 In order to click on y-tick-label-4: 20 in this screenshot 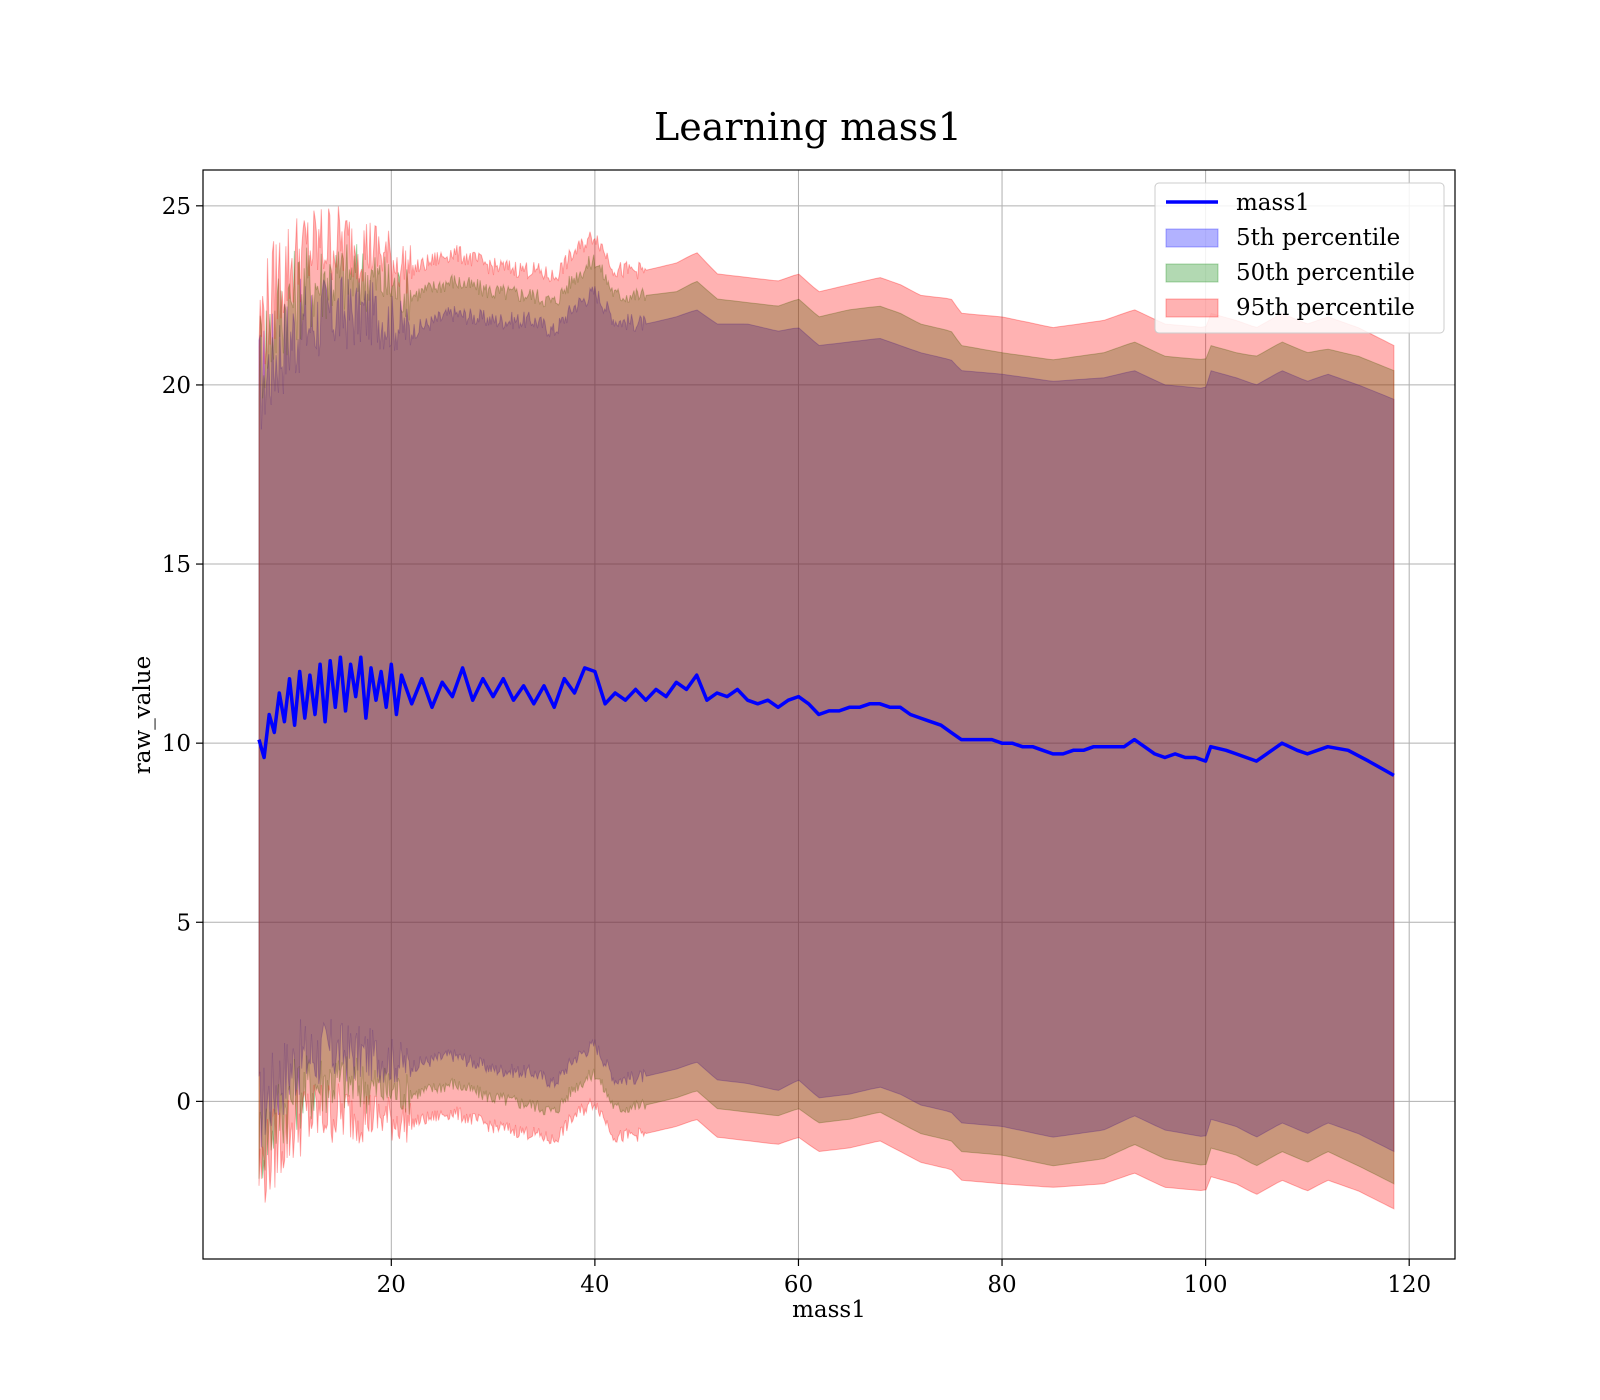, I will do `click(176, 386)`.